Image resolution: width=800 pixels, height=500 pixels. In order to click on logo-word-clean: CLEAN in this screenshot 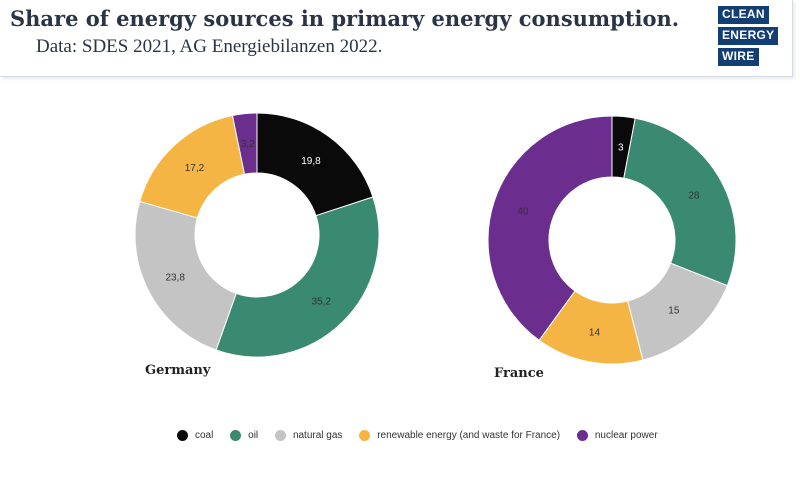, I will do `click(743, 15)`.